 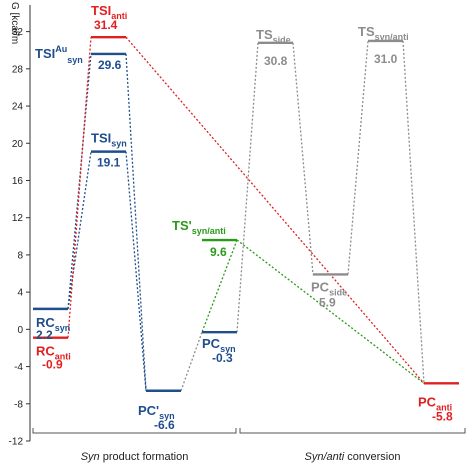 I want to click on path-rc-syn-to-tsi-syn, so click(x=79, y=230).